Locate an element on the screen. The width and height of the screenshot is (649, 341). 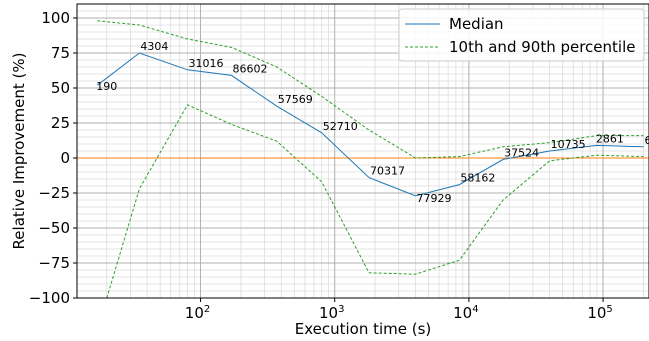
y-tick-label: 50 is located at coordinates (60, 88).